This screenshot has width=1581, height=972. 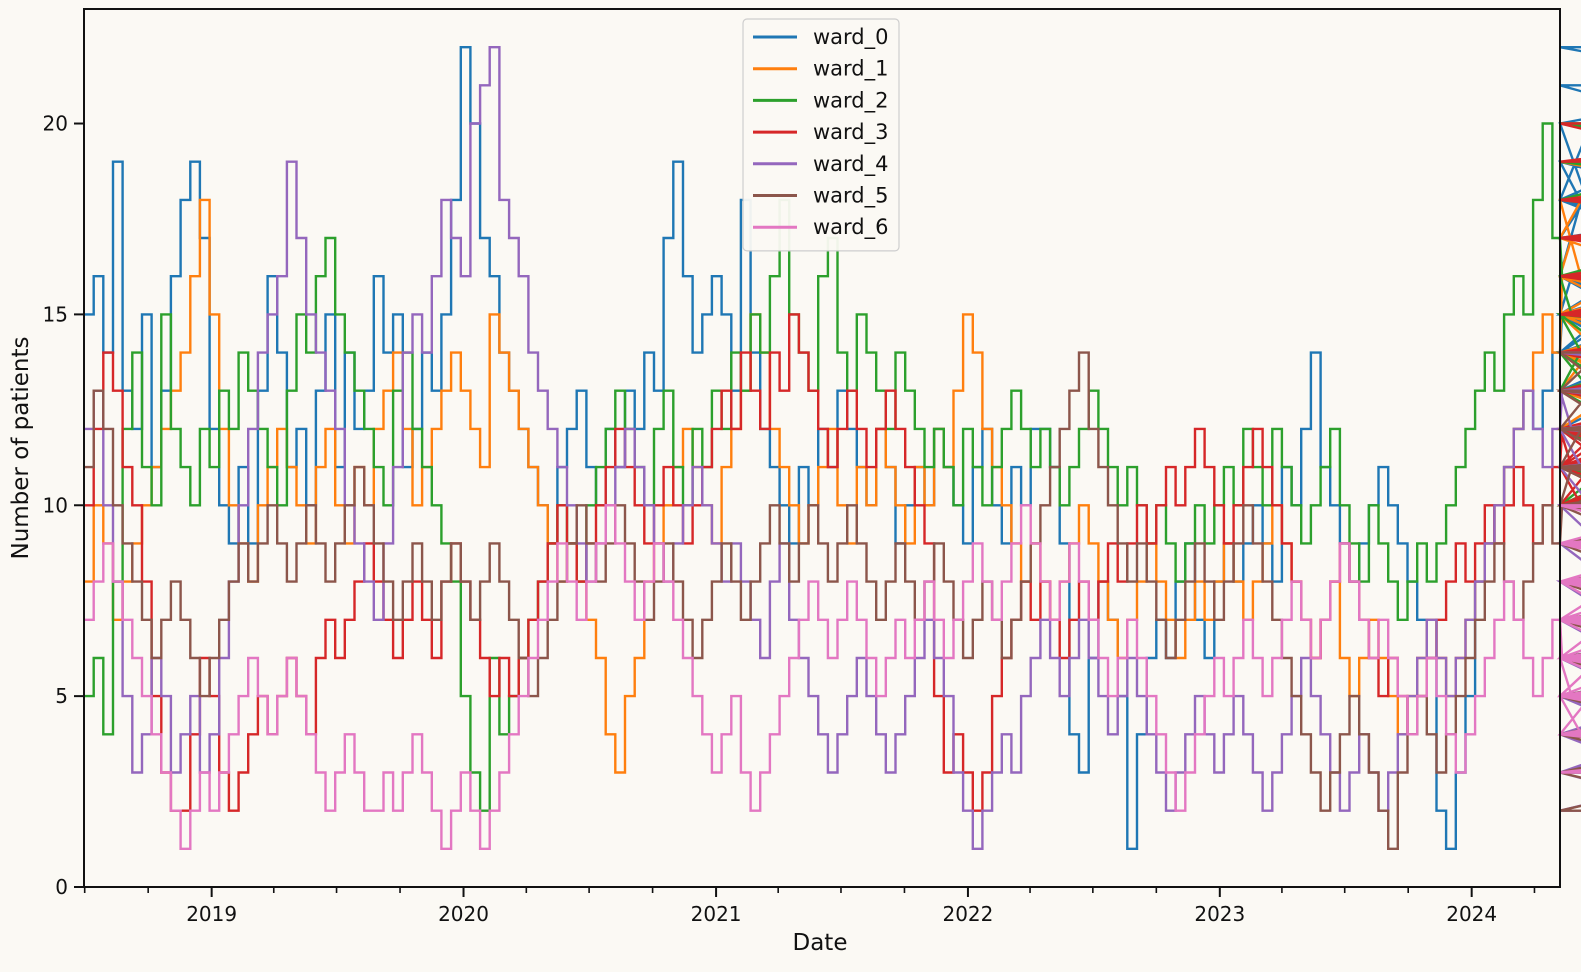 What do you see at coordinates (716, 914) in the screenshot?
I see `x-tick-label: 2021` at bounding box center [716, 914].